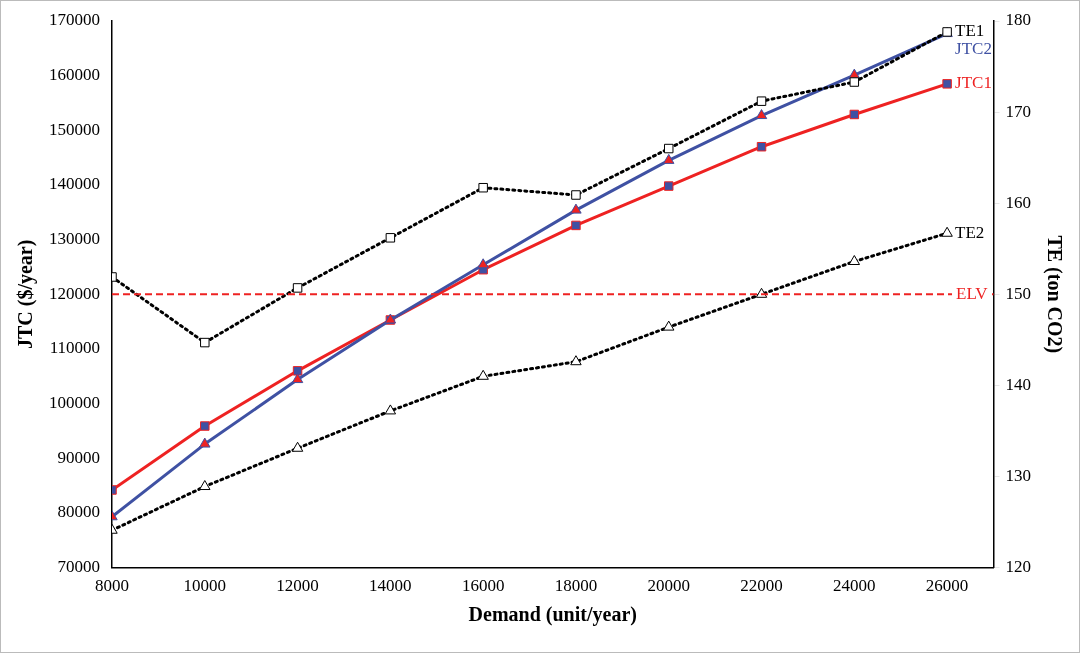 The width and height of the screenshot is (1080, 653). Describe the element at coordinates (112, 586) in the screenshot. I see `x-tick-label: 8000` at that location.